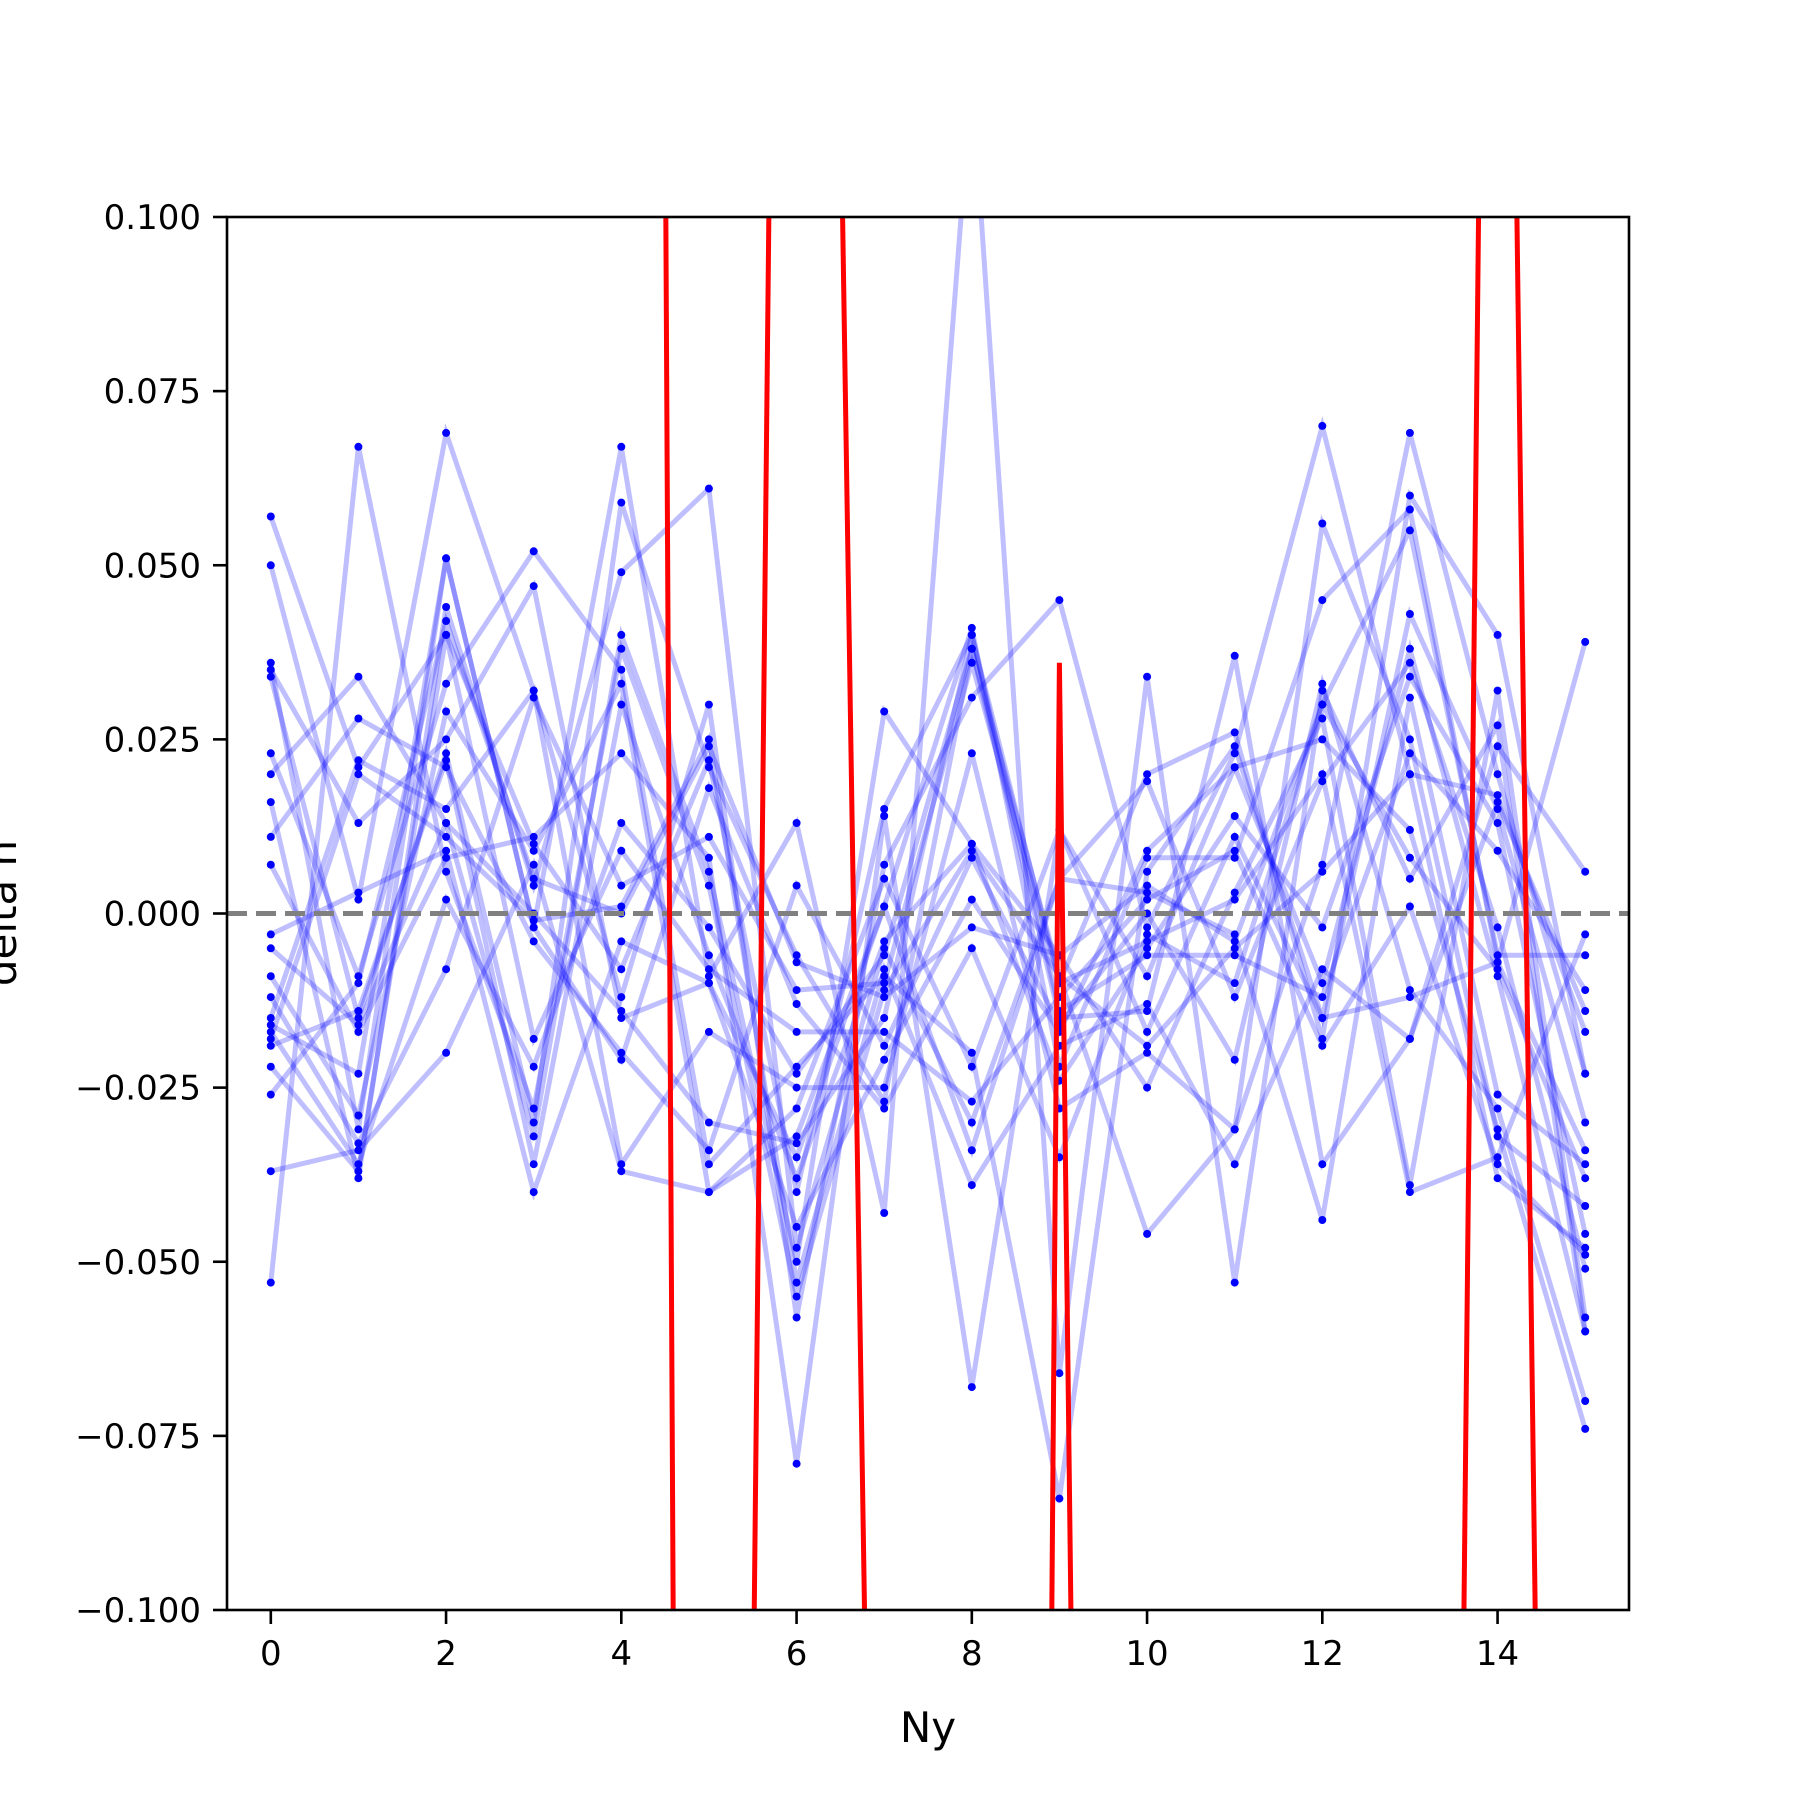 This screenshot has height=1800, width=1800. I want to click on x-tick-label-10: 10, so click(1146, 1654).